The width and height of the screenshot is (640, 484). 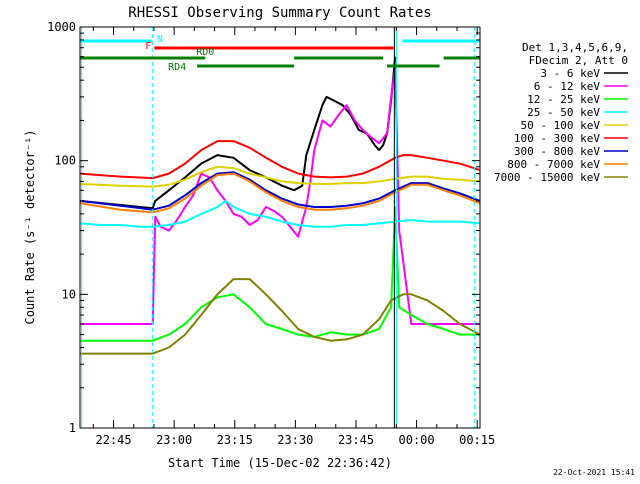 What do you see at coordinates (148, 46) in the screenshot?
I see `flag-label-f: F` at bounding box center [148, 46].